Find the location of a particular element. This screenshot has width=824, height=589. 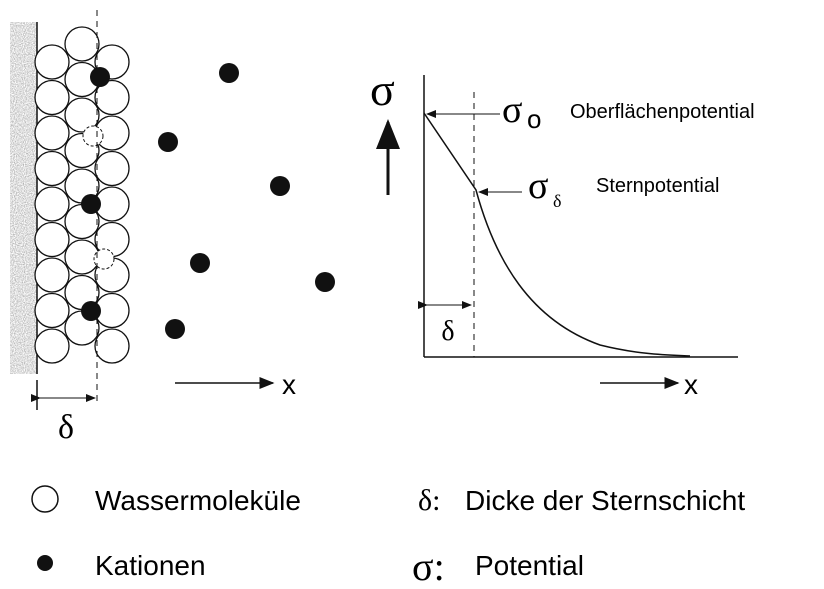

wall is located at coordinates (23, 198).